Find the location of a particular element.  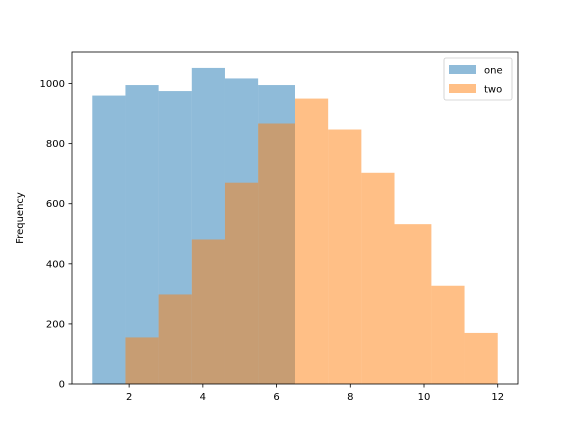

x-tick-label-0: 2 is located at coordinates (129, 397).